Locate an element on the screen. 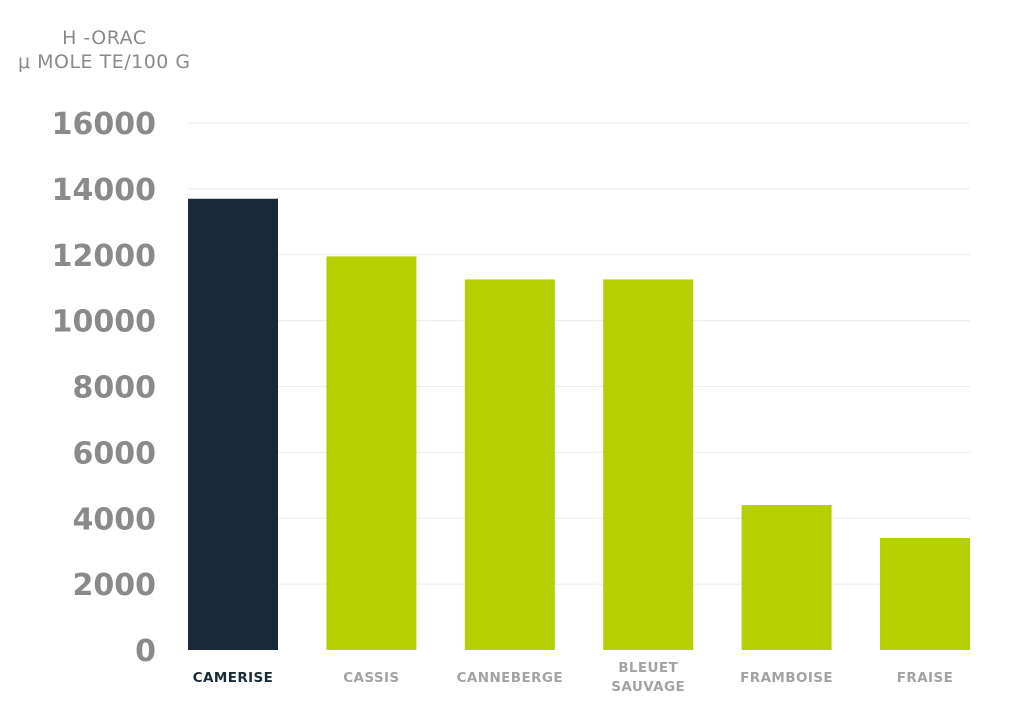  y-tick-label: 12000 is located at coordinates (104, 256).